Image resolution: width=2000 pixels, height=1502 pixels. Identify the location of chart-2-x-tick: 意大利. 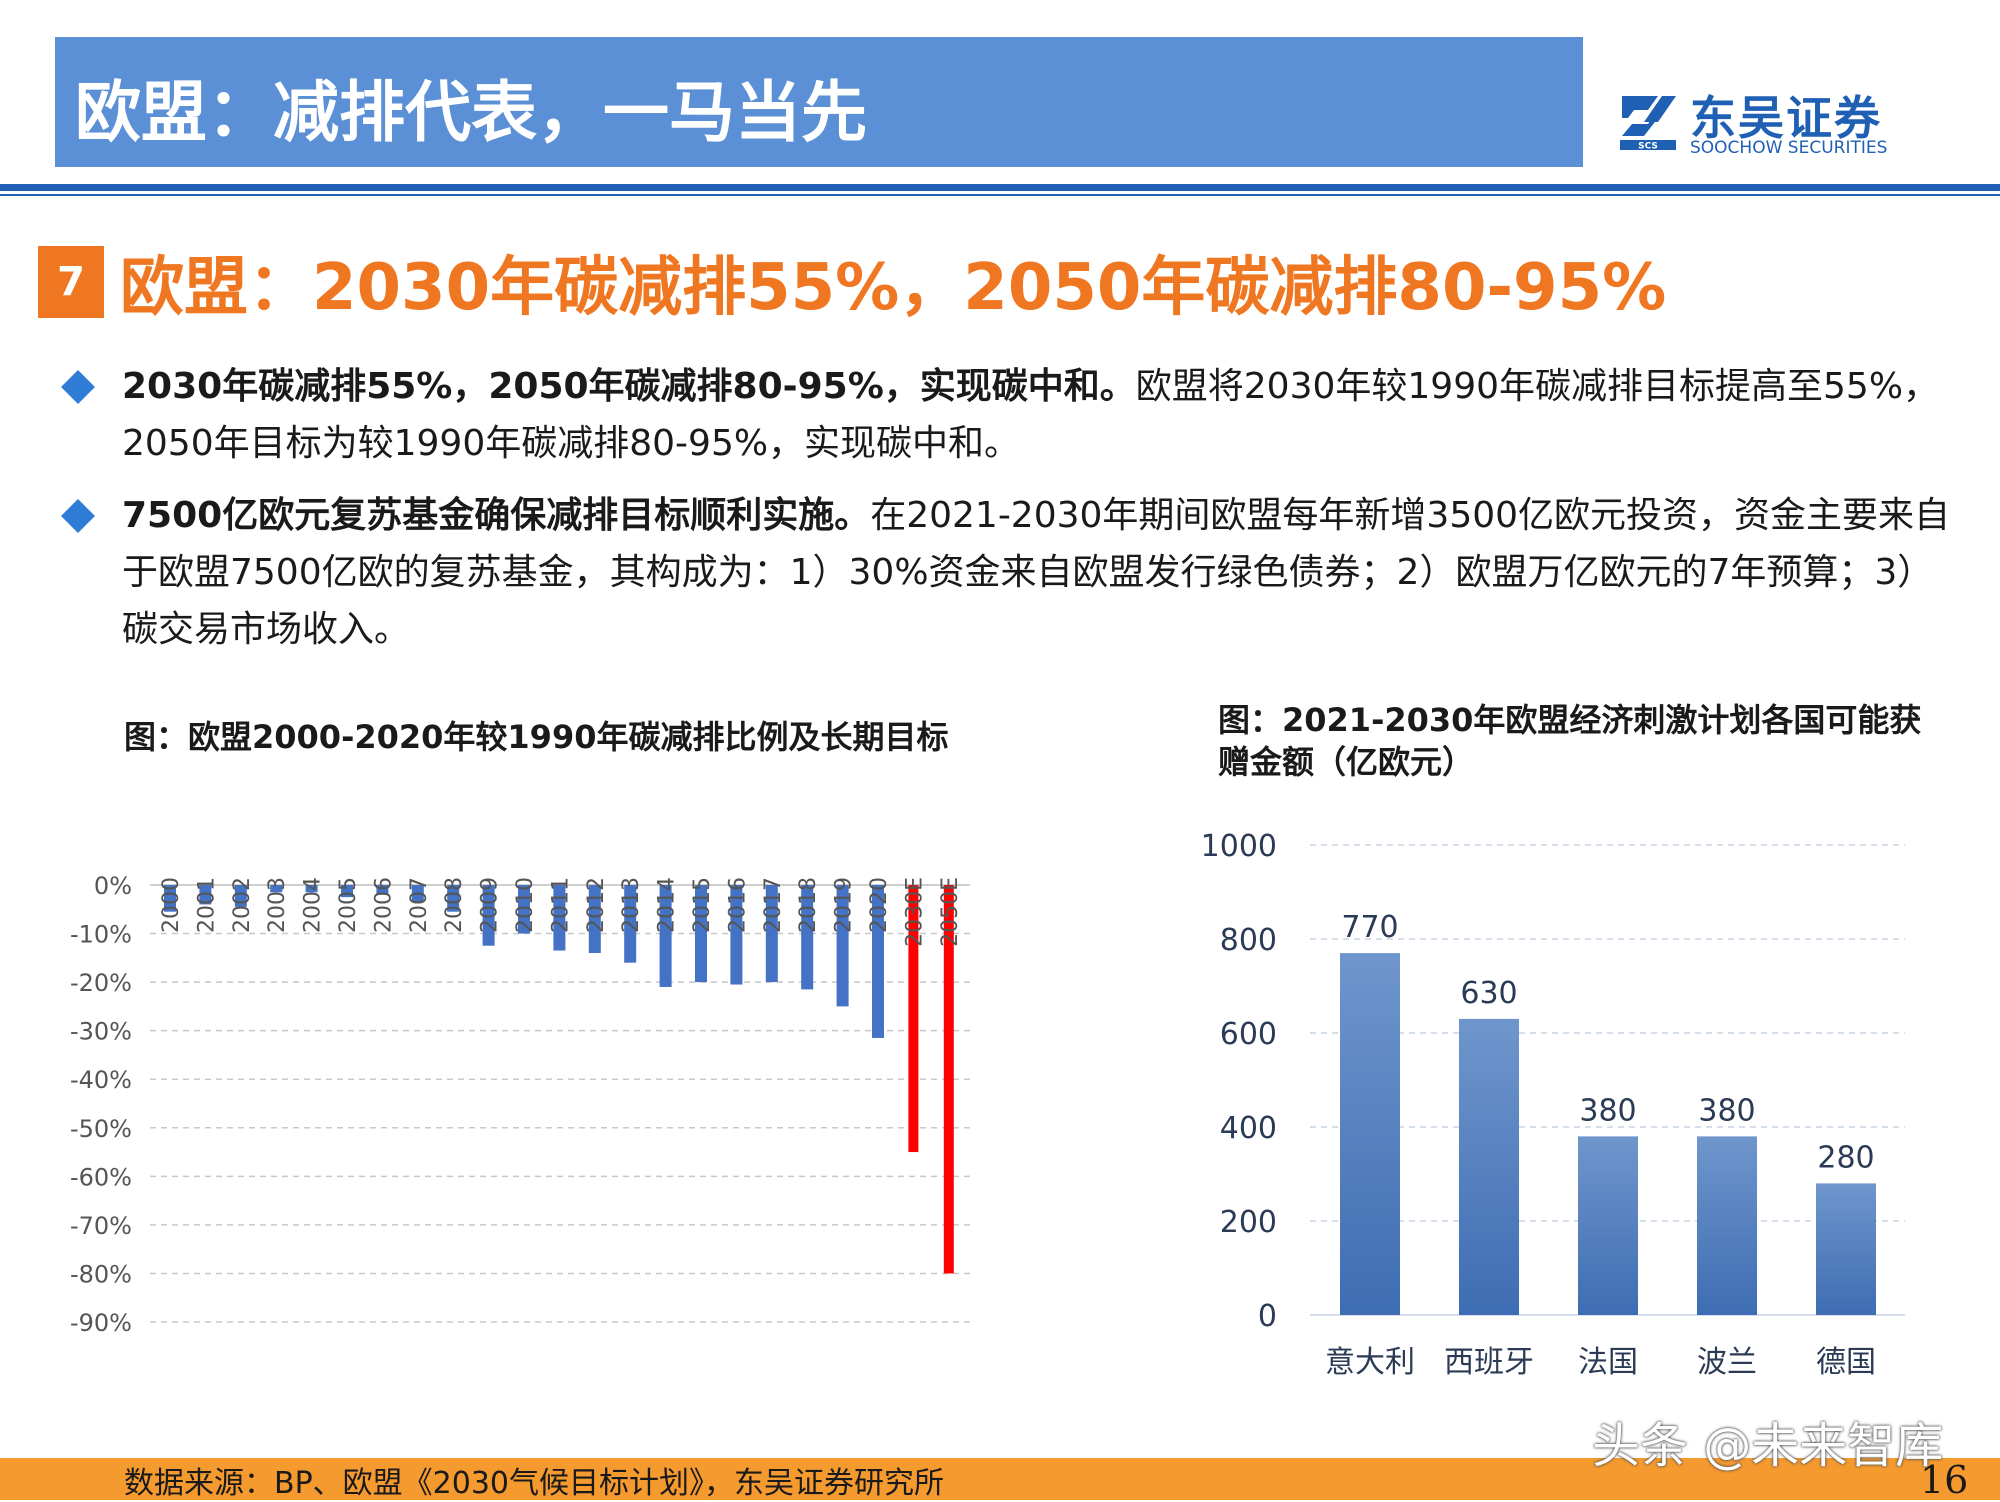
(1370, 1362).